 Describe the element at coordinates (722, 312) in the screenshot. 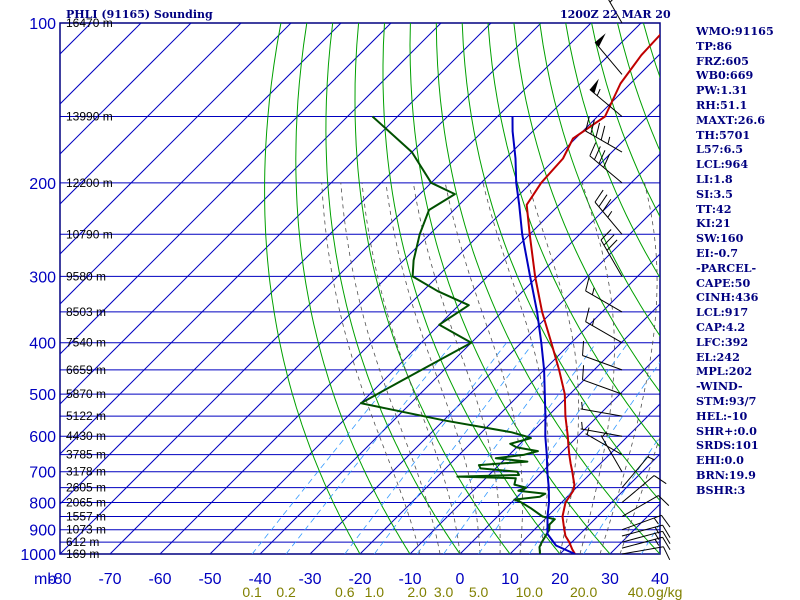

I see `sounding-index: LCL:917` at that location.